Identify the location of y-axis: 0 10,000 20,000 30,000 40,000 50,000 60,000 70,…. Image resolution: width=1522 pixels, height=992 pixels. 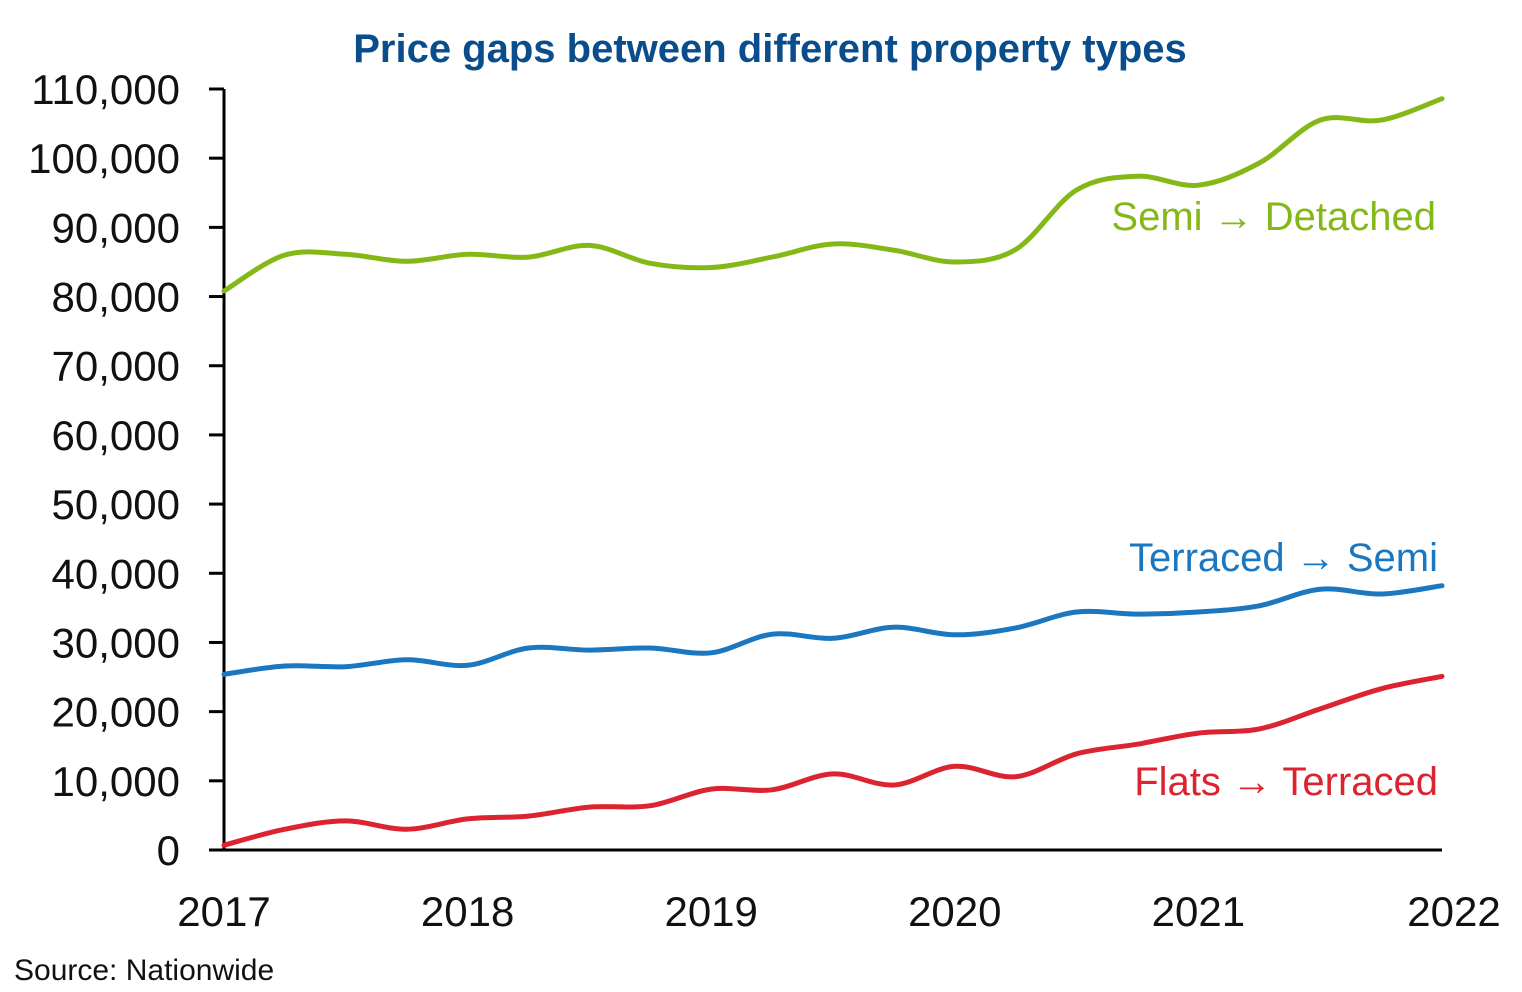
(127, 470).